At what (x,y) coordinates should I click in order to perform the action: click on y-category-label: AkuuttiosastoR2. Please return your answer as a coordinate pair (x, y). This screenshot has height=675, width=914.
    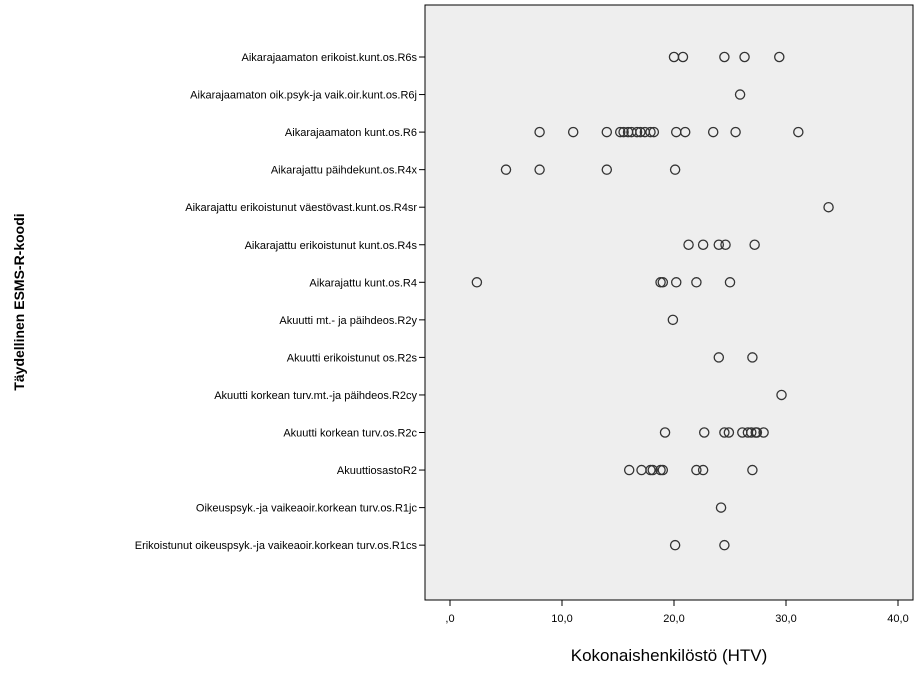
    Looking at the image, I should click on (377, 471).